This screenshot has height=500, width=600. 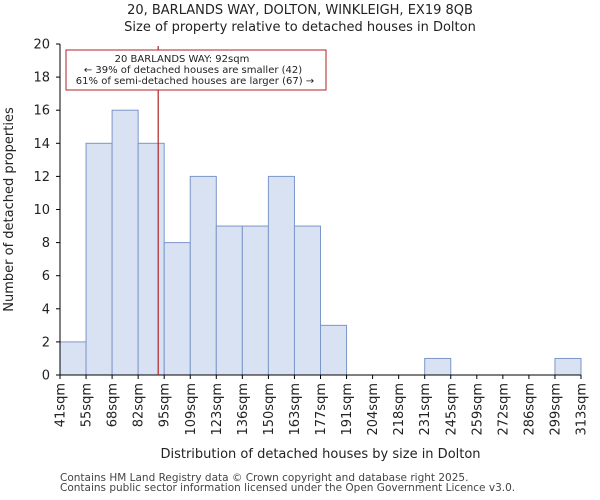 I want to click on y-tick-label: 6, so click(x=46, y=276).